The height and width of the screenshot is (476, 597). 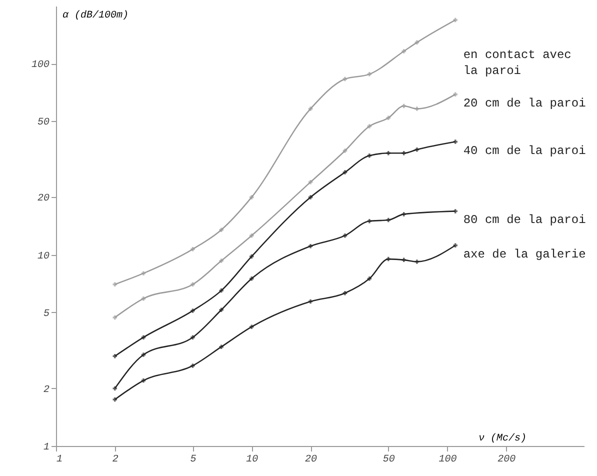 What do you see at coordinates (95, 16) in the screenshot?
I see `y-axis-title: α (dB/100m)` at bounding box center [95, 16].